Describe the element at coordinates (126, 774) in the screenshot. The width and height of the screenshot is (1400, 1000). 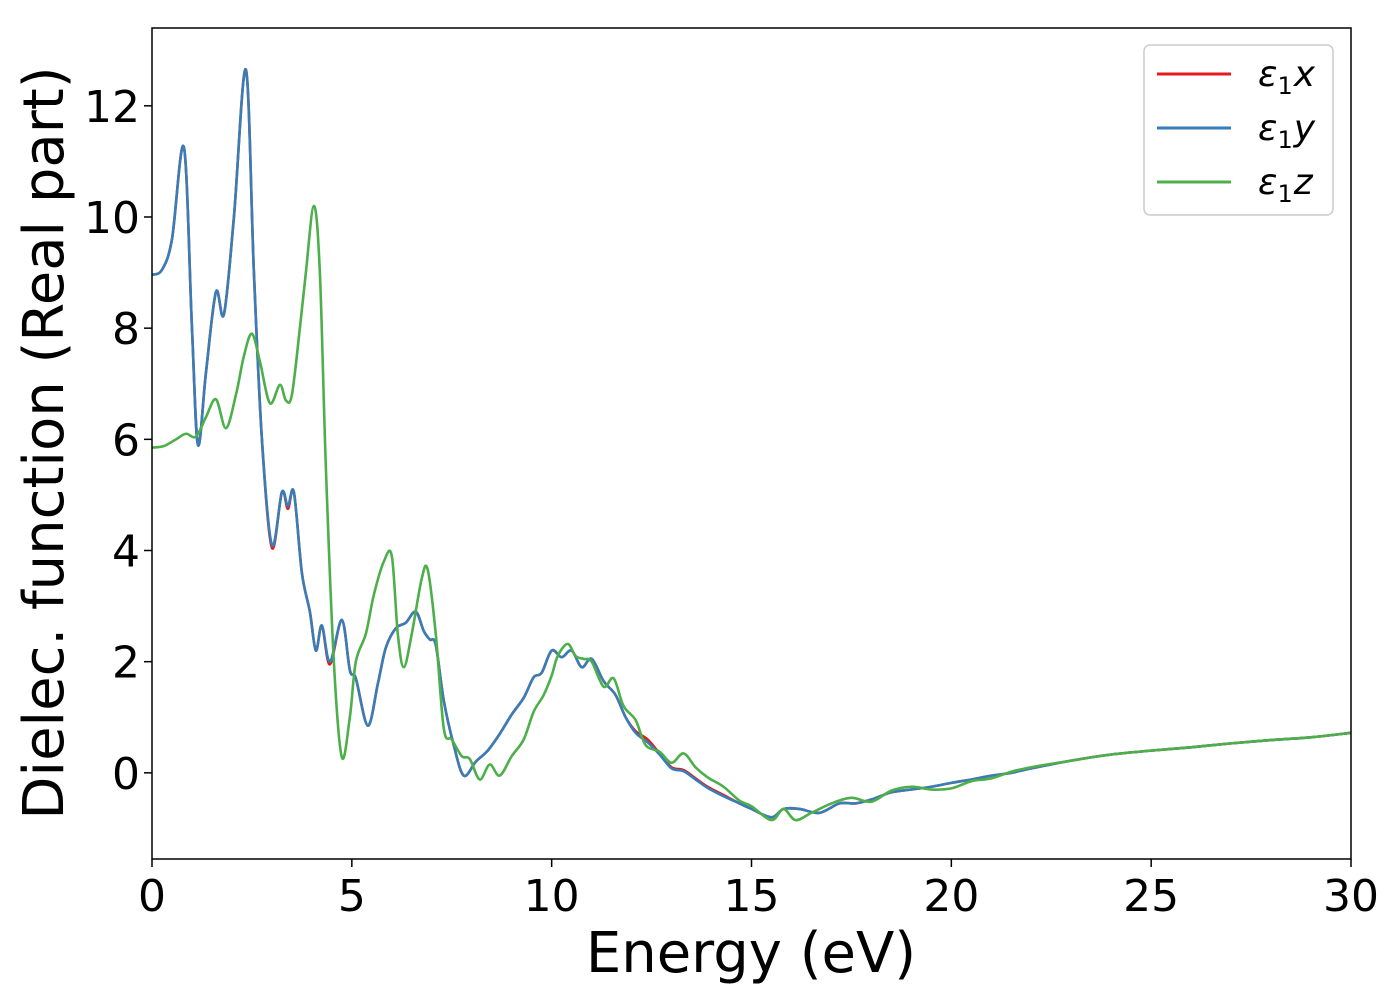
I see `y-tick-label: 0` at that location.